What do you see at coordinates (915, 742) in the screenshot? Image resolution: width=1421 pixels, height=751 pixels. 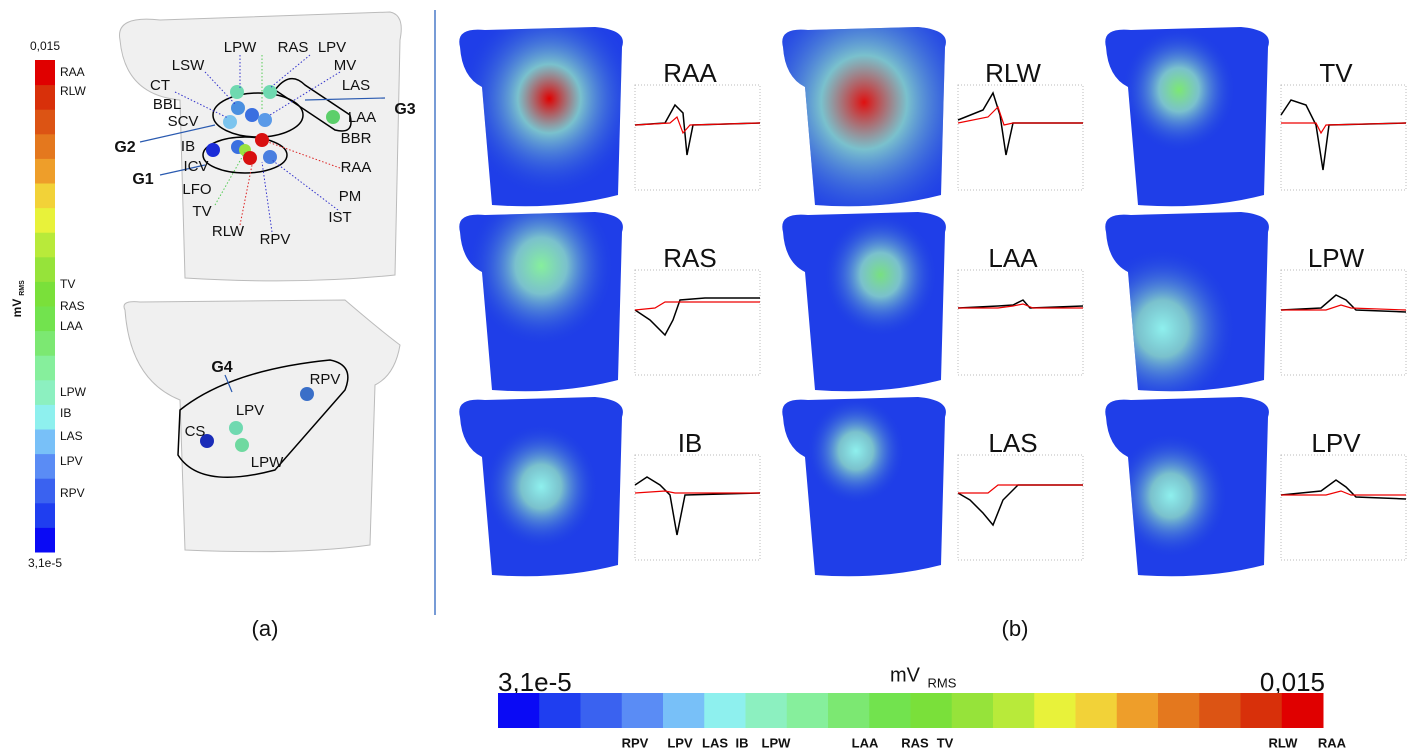 I see `colorbar-label: RAS` at bounding box center [915, 742].